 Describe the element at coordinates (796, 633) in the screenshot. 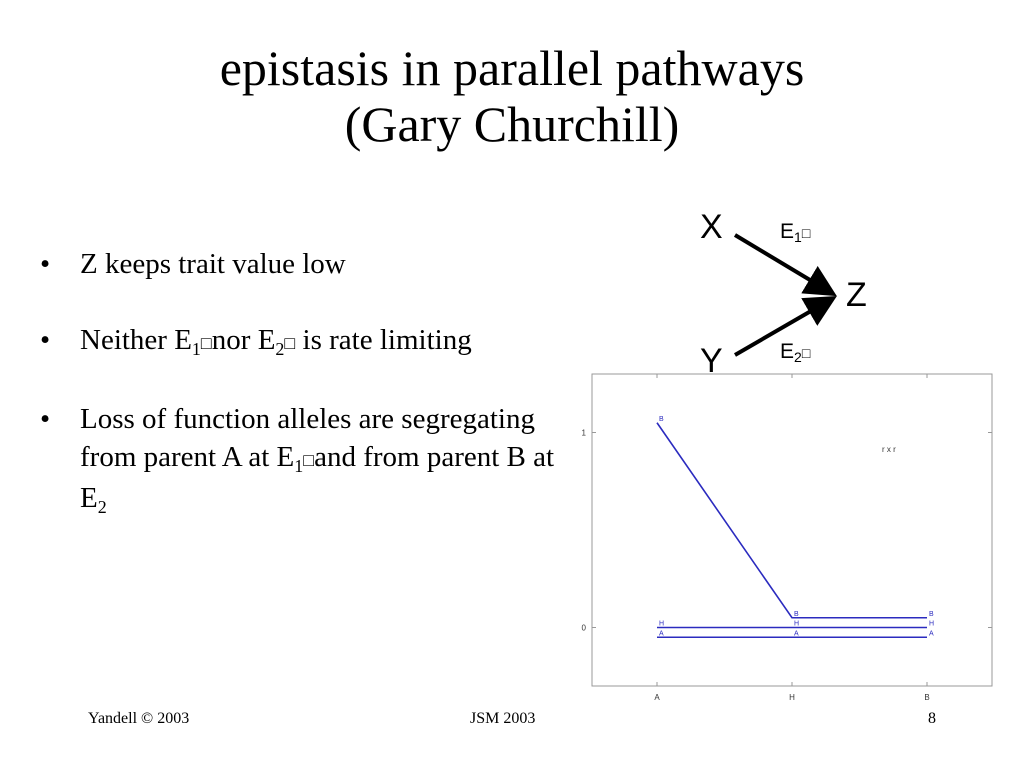

I see `point-label-3-2: A` at that location.